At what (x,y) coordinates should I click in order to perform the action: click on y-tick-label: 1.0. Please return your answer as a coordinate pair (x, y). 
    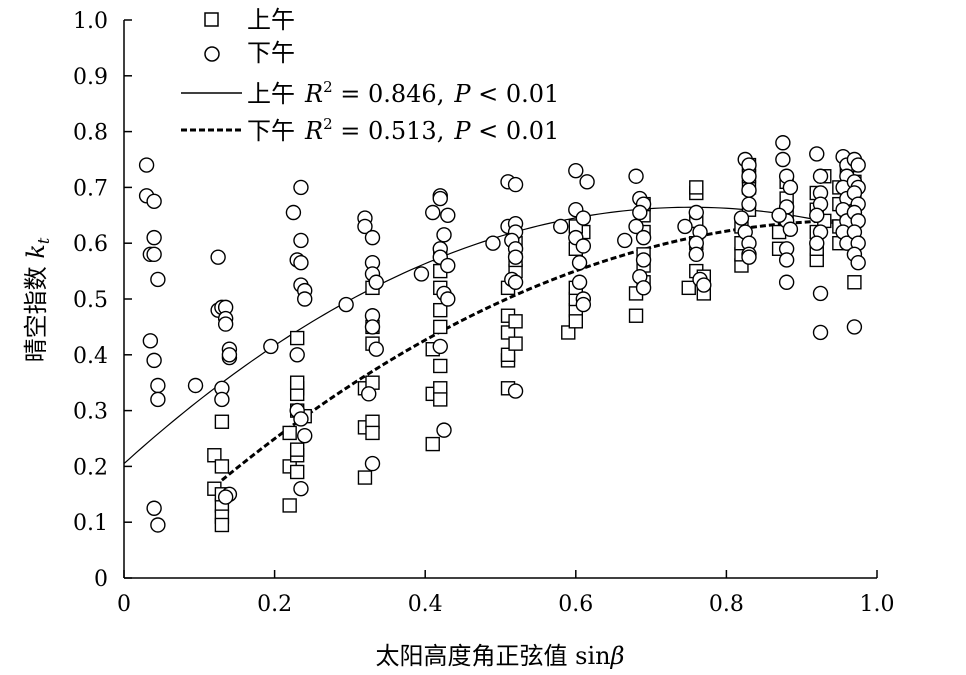
    Looking at the image, I should click on (90, 21).